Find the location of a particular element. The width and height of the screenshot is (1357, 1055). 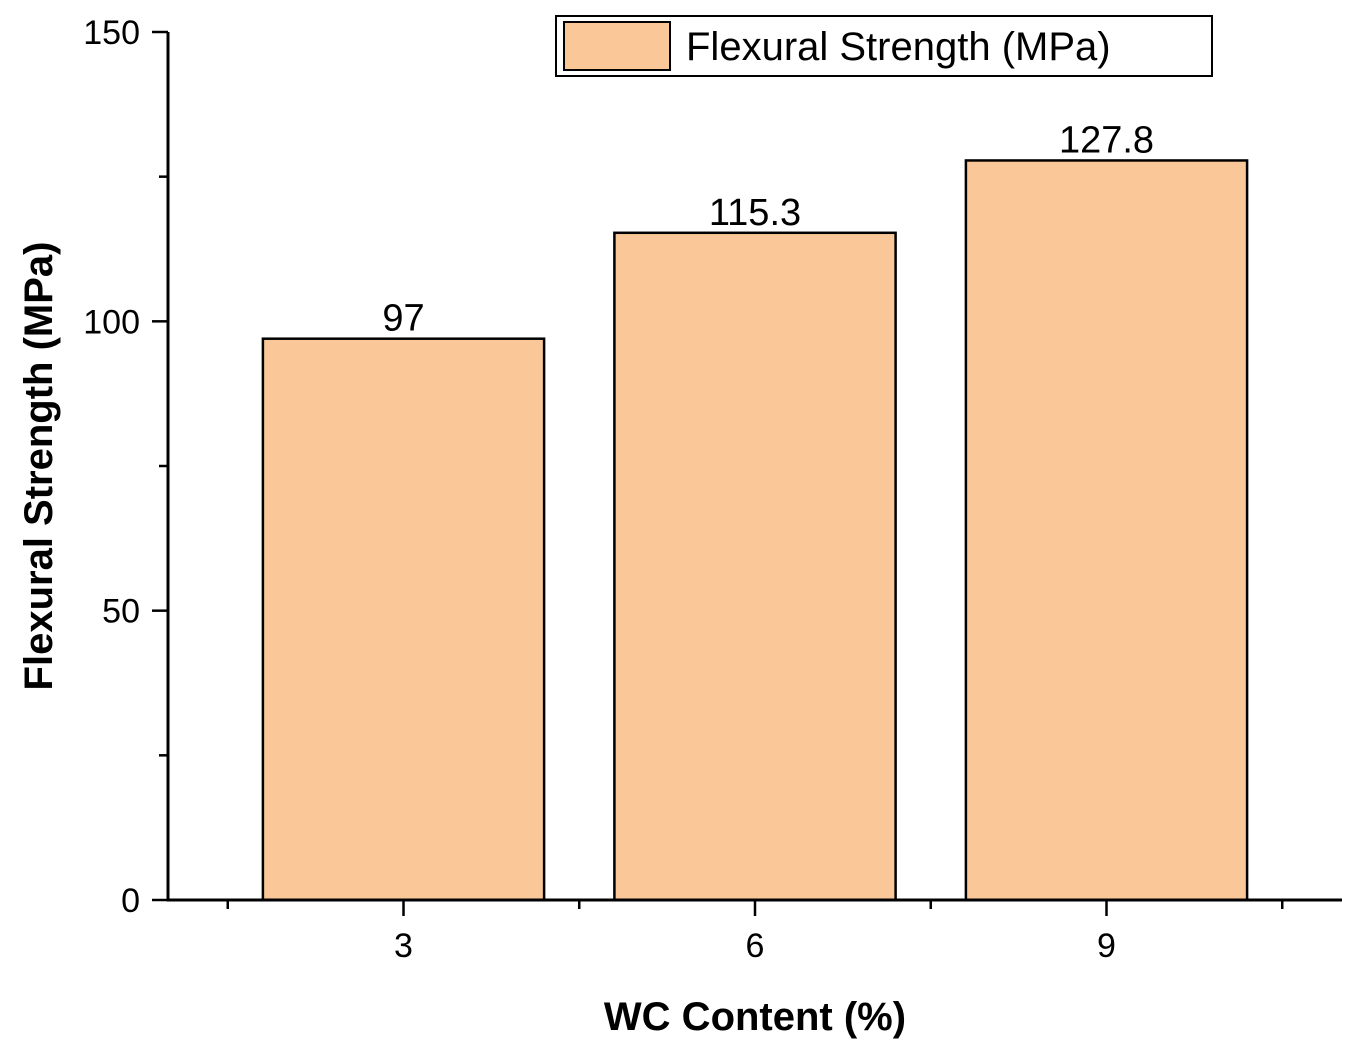

data-label-6: 115.3 is located at coordinates (755, 213).